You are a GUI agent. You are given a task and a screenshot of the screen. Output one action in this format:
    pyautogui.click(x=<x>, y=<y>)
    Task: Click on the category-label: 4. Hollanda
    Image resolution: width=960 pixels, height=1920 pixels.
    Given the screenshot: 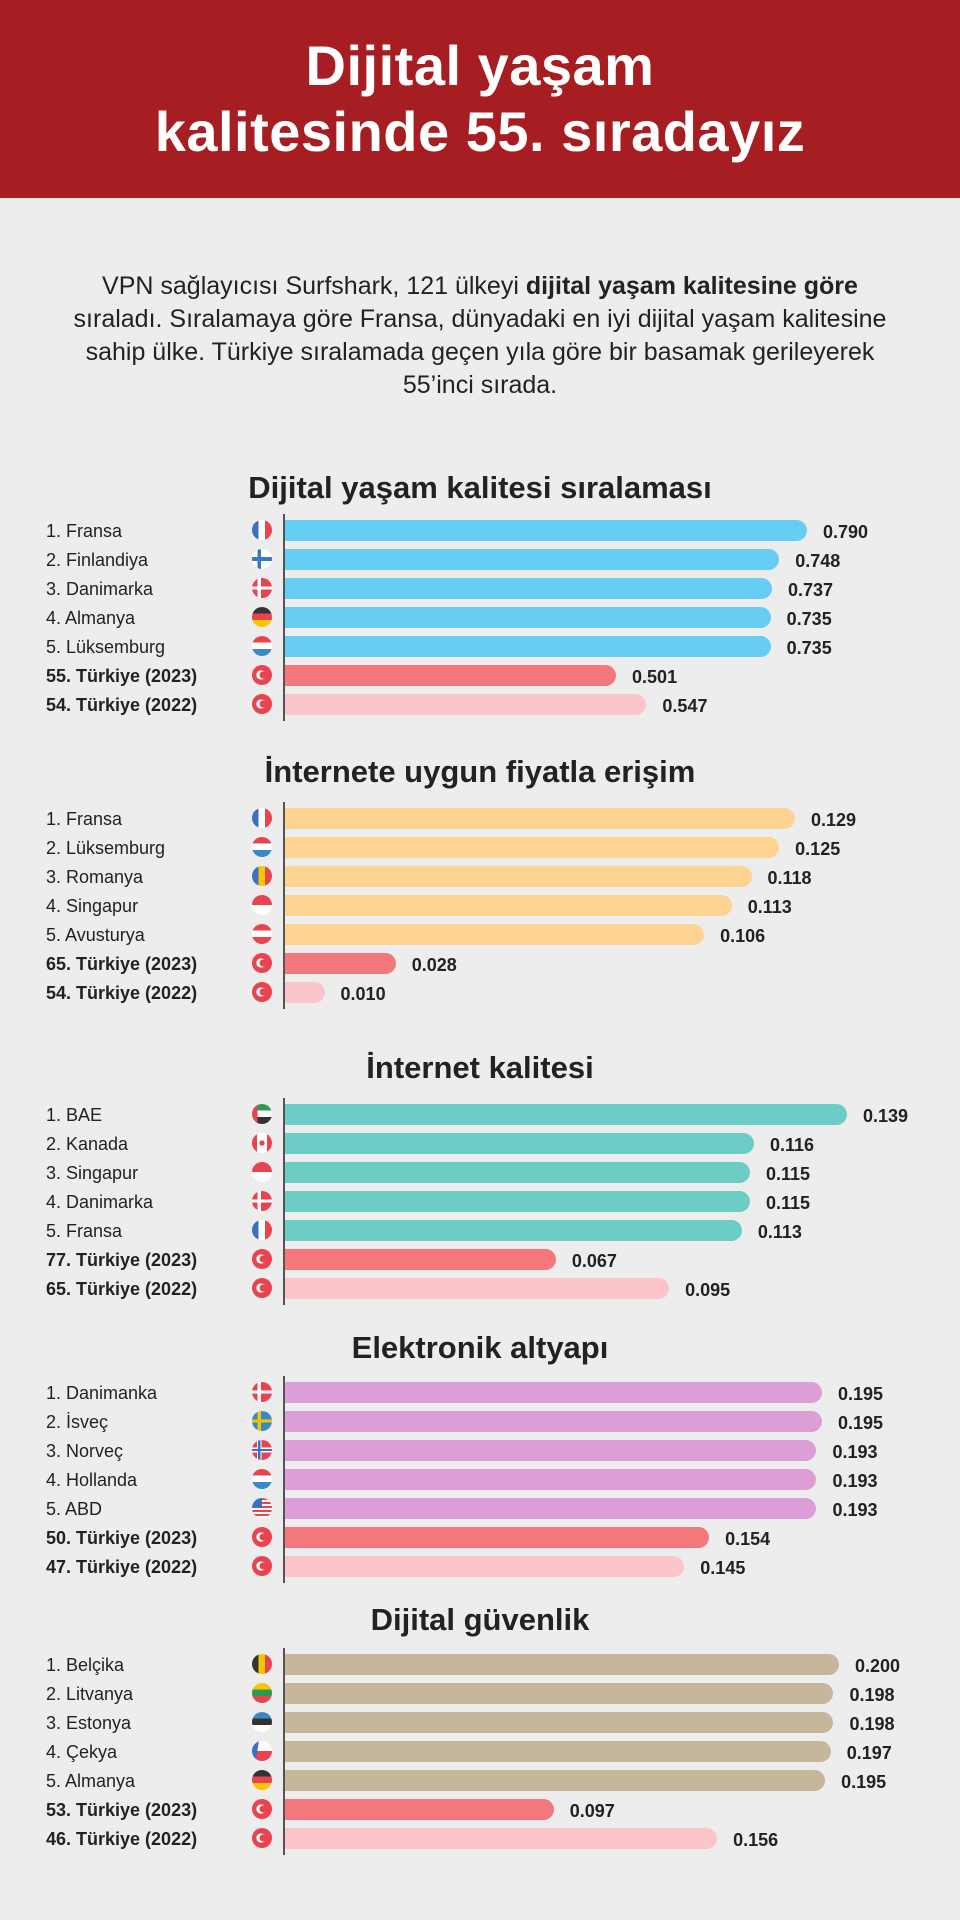 What is the action you would take?
    pyautogui.click(x=92, y=1480)
    